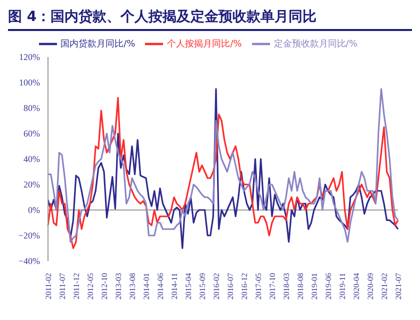  I want to click on y-tick-label: 40%, so click(32, 159).